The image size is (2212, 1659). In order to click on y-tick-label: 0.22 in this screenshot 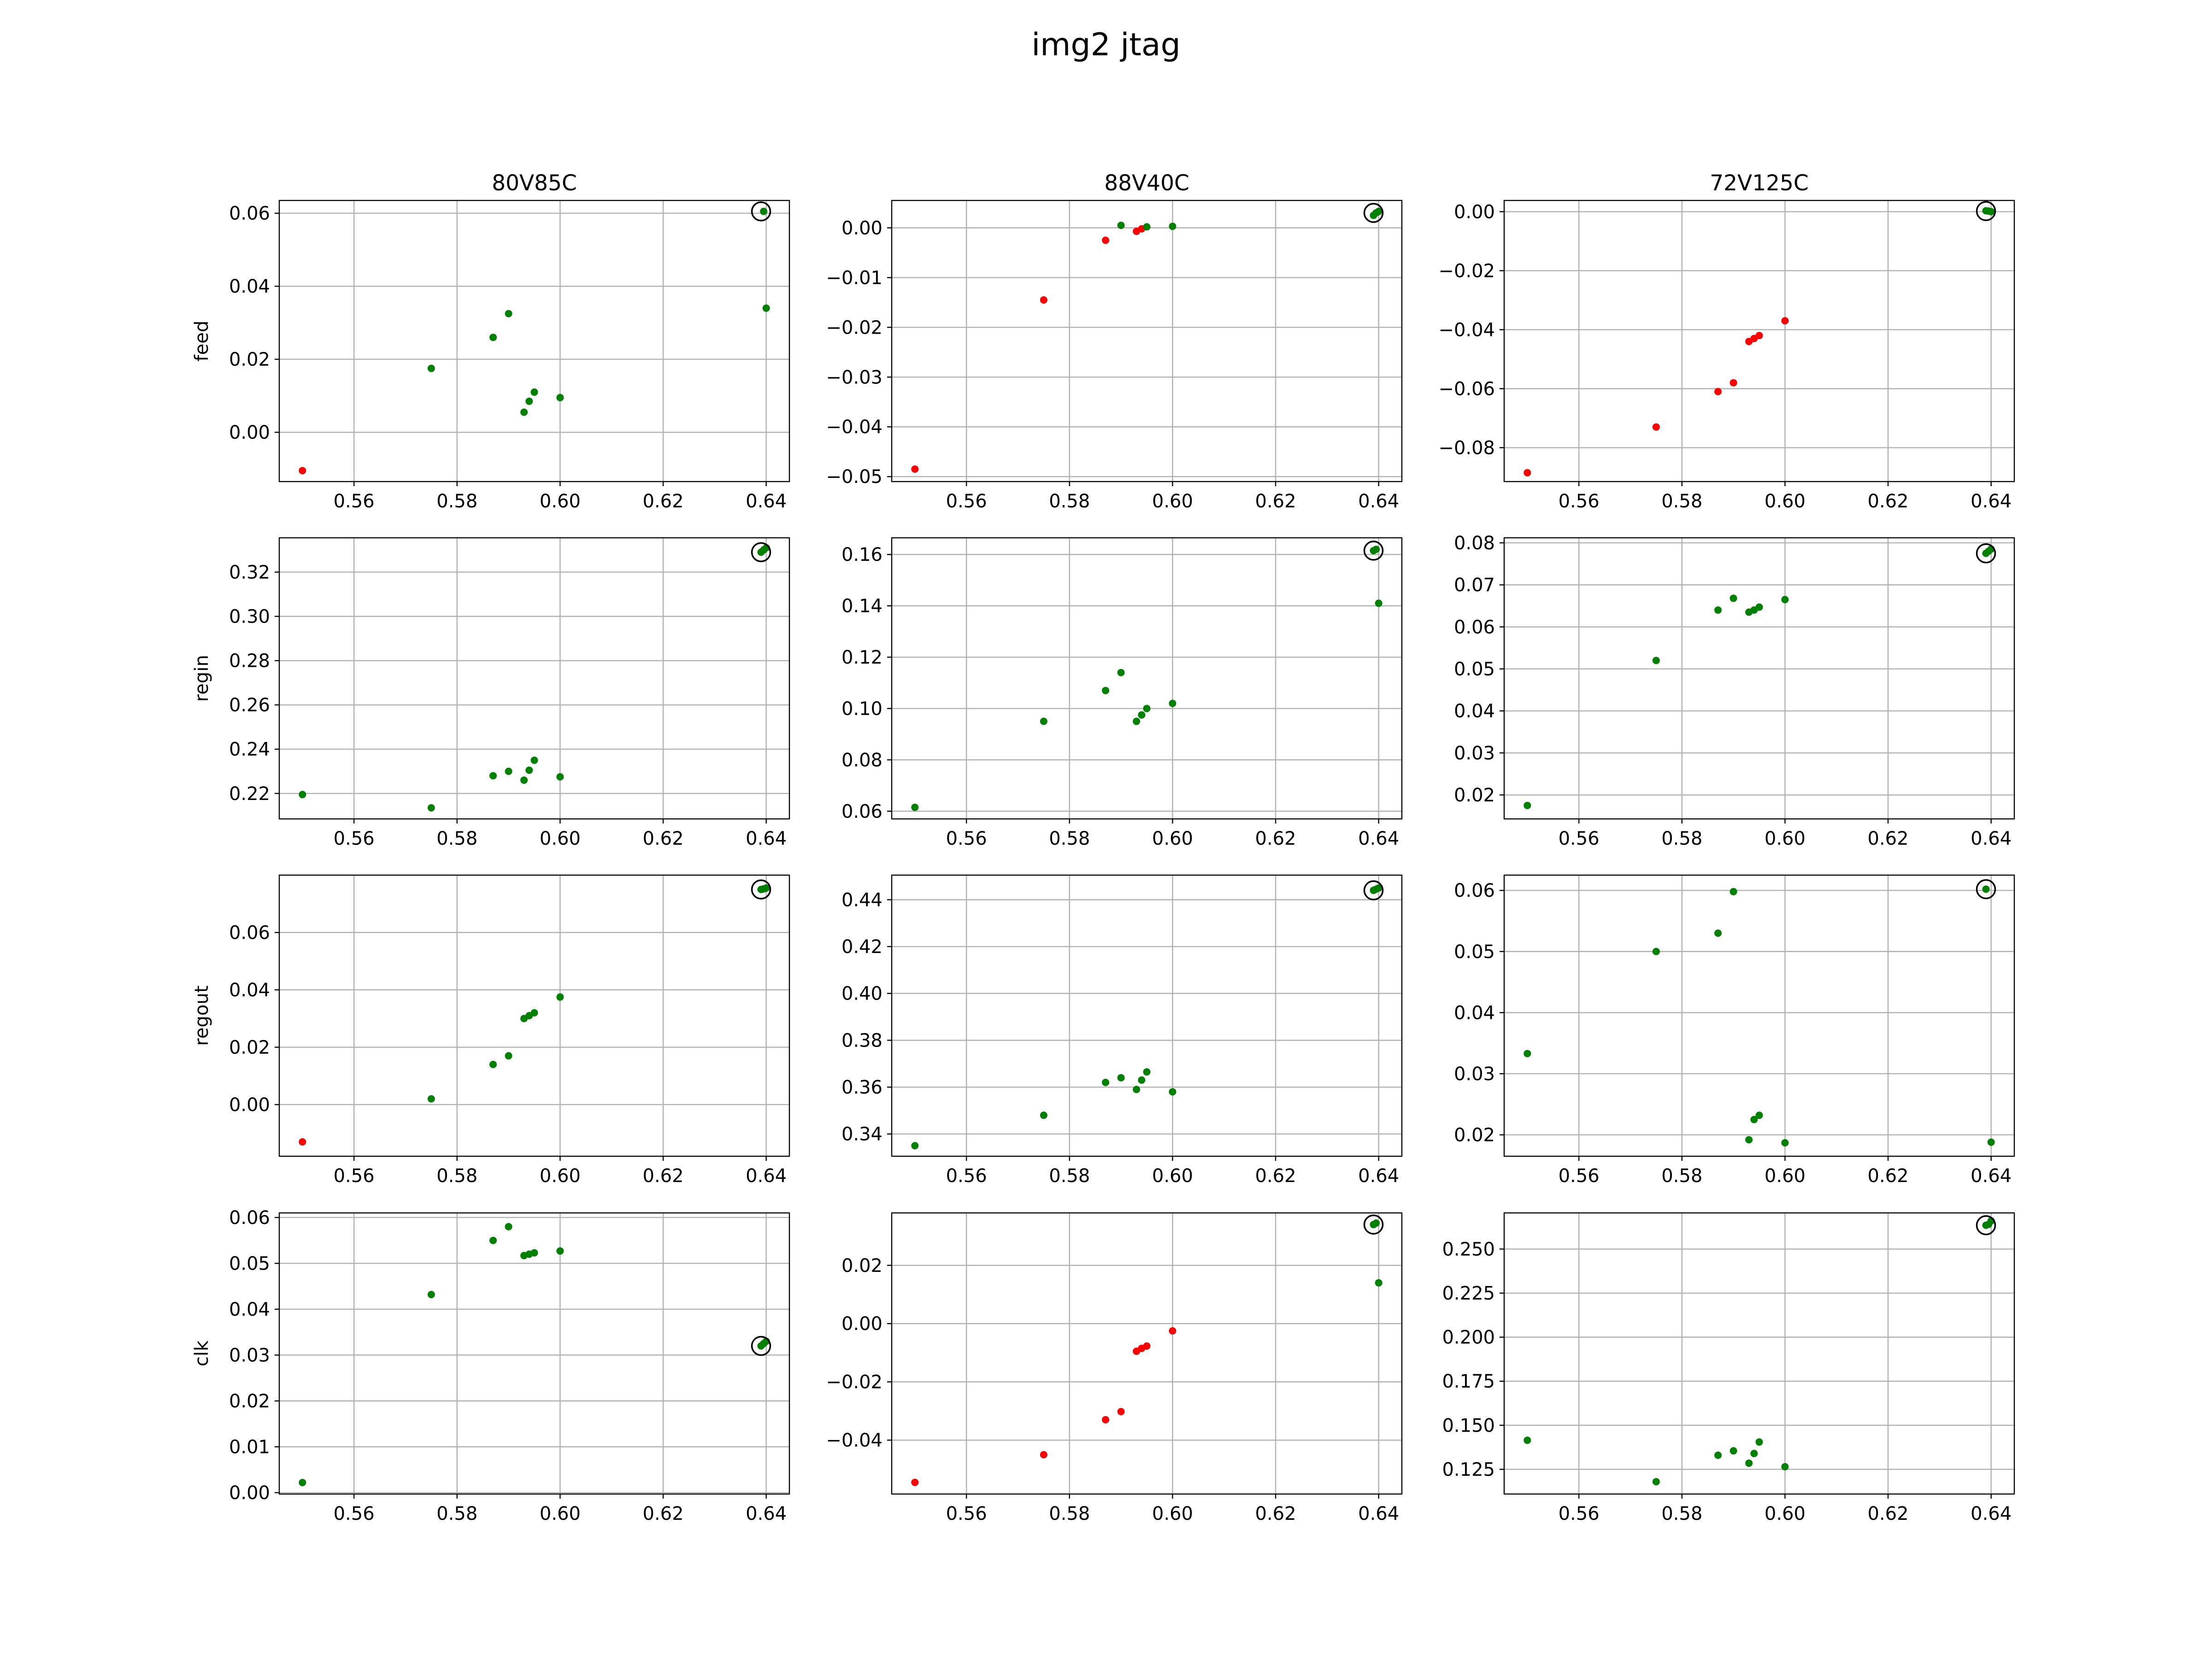, I will do `click(249, 794)`.